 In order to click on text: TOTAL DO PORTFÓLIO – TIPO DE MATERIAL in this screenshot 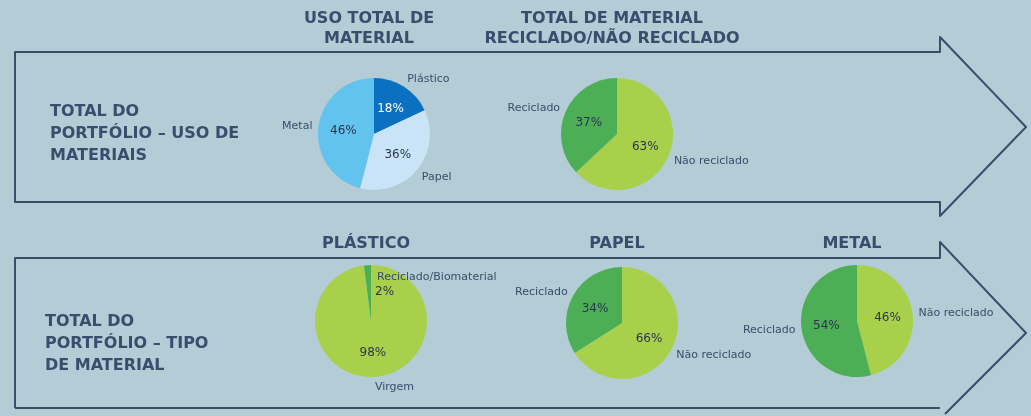, I will do `click(127, 343)`.